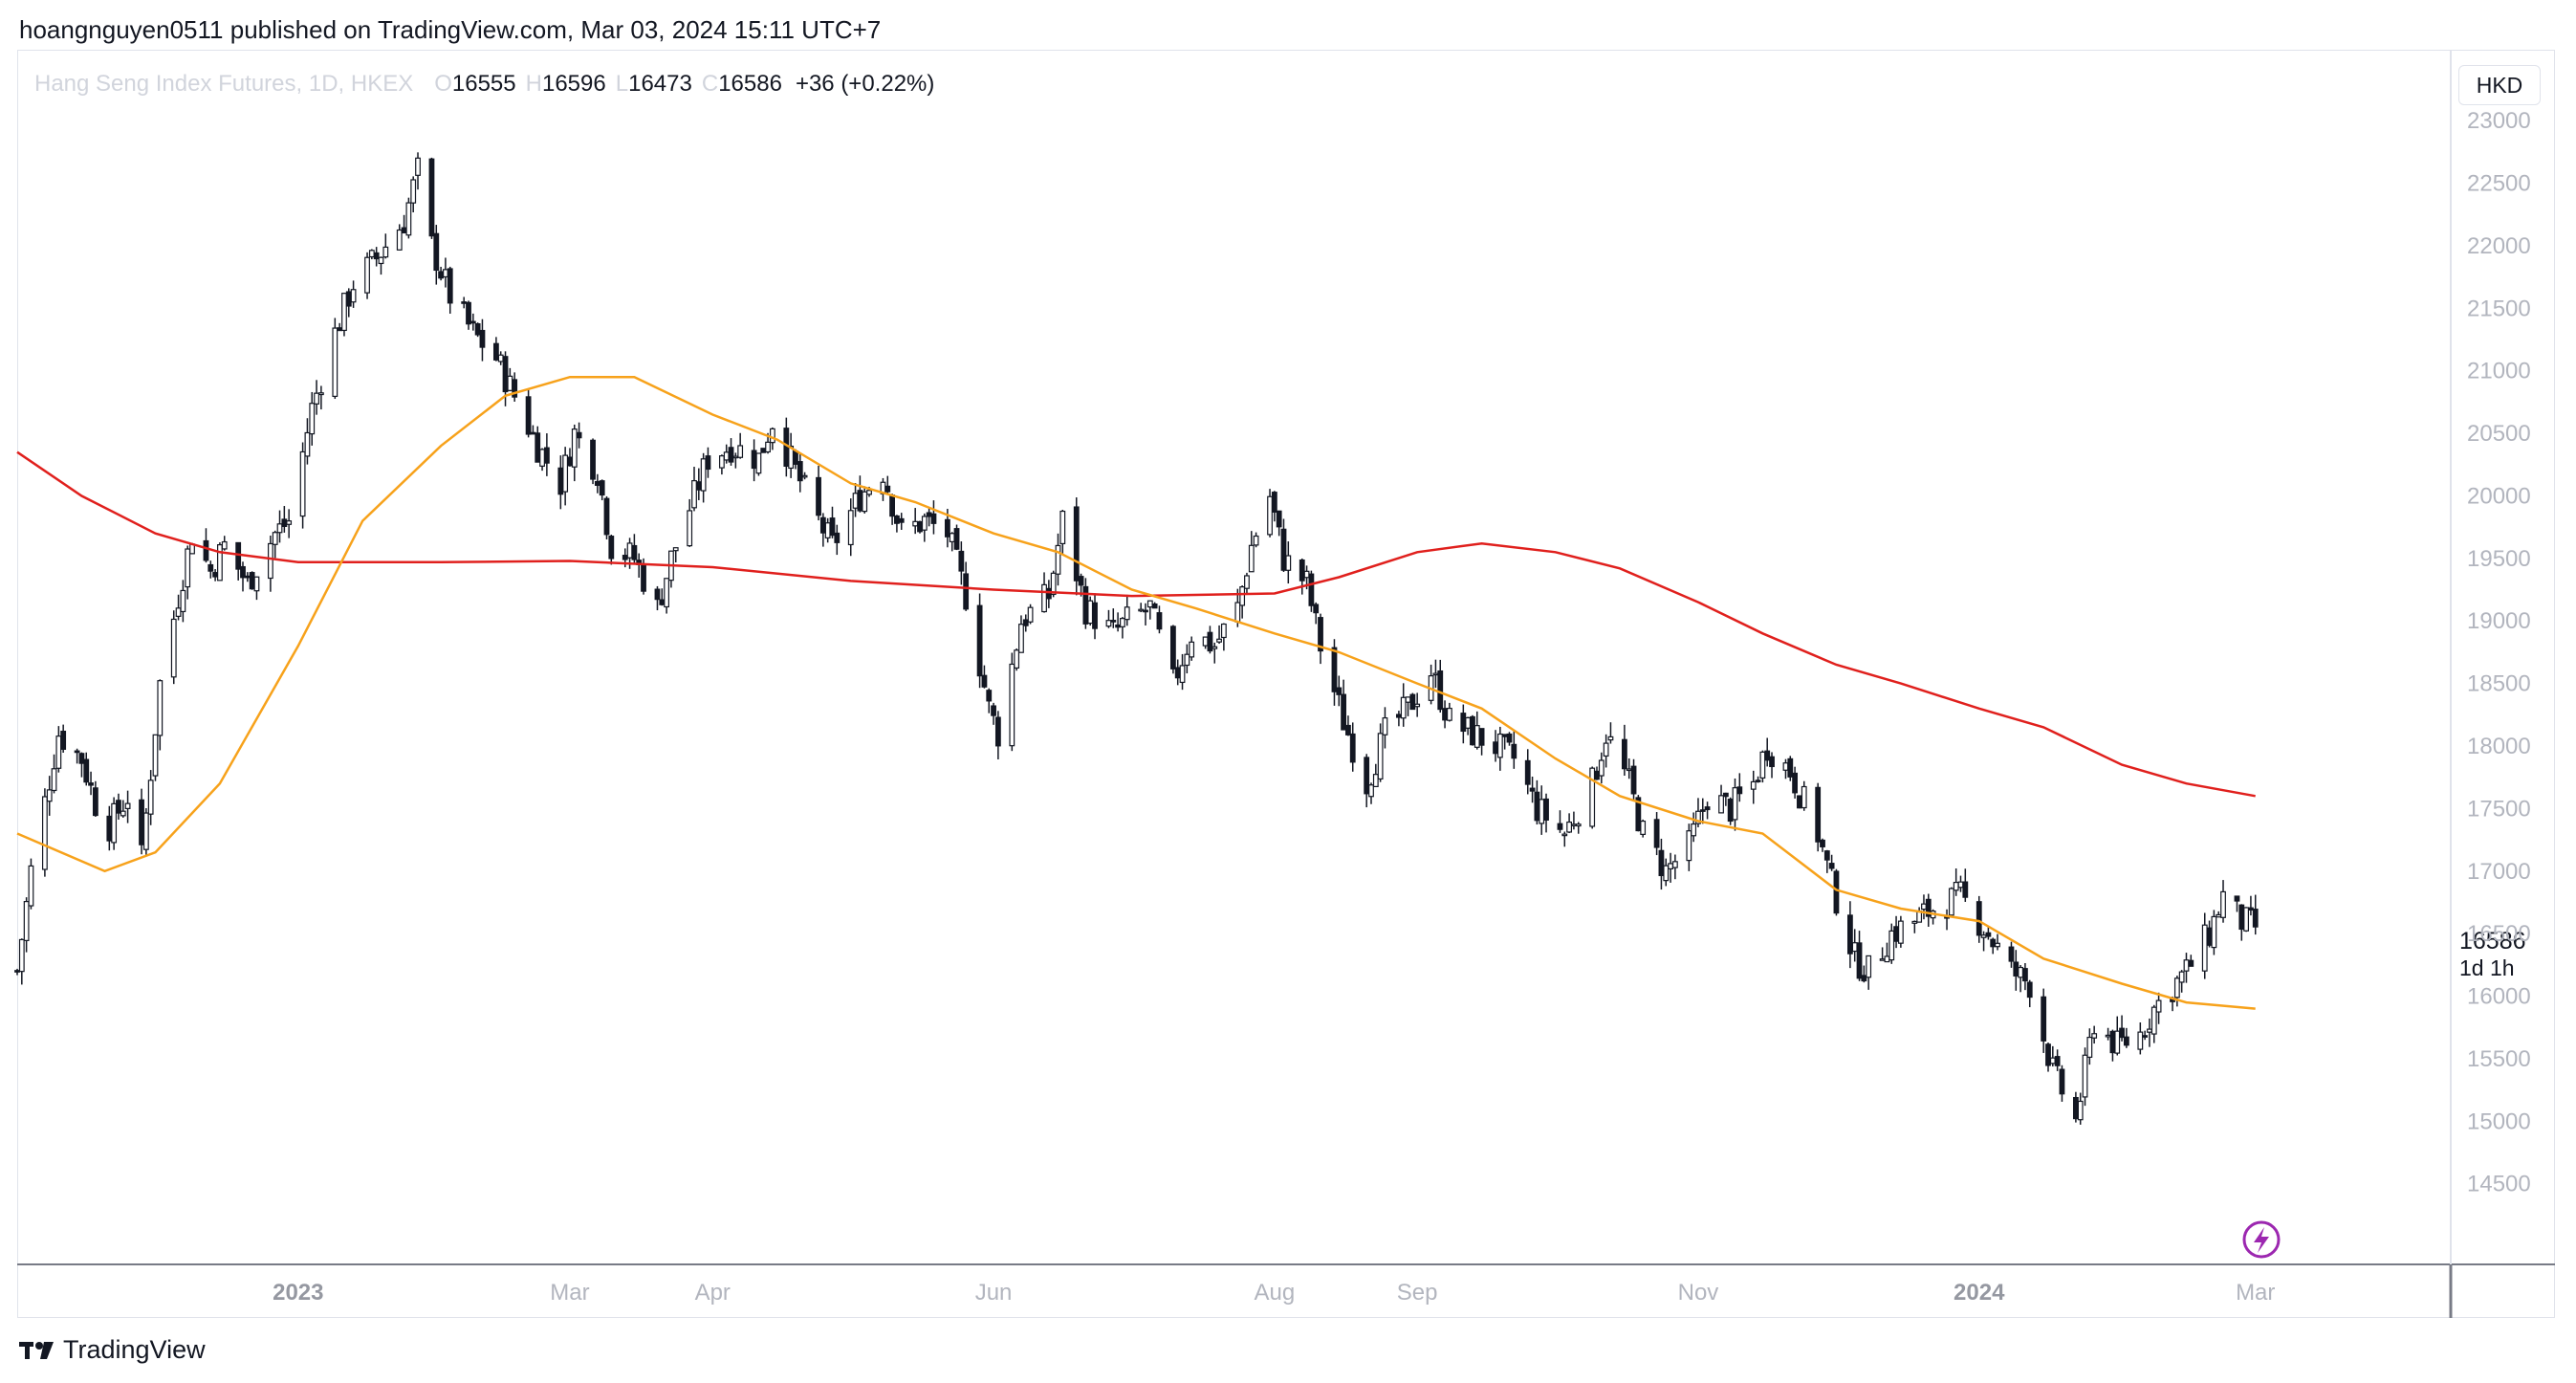 The image size is (2576, 1383). I want to click on last-price-tag: 16586 1d 1h, so click(2492, 955).